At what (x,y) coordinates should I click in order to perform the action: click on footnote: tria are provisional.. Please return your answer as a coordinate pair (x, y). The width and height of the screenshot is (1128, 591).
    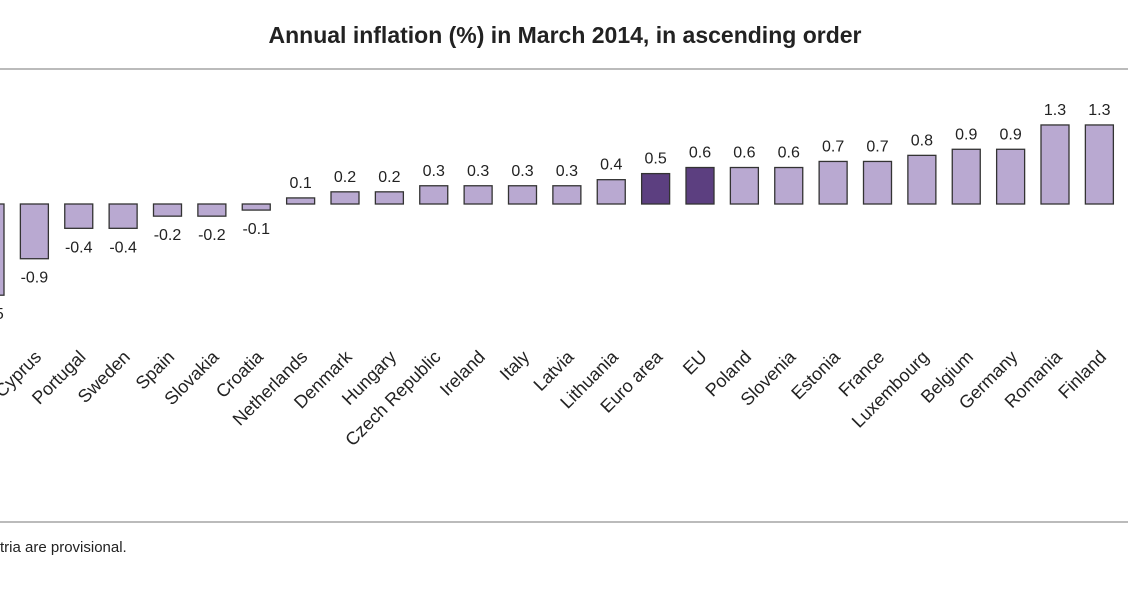
    Looking at the image, I should click on (63, 547).